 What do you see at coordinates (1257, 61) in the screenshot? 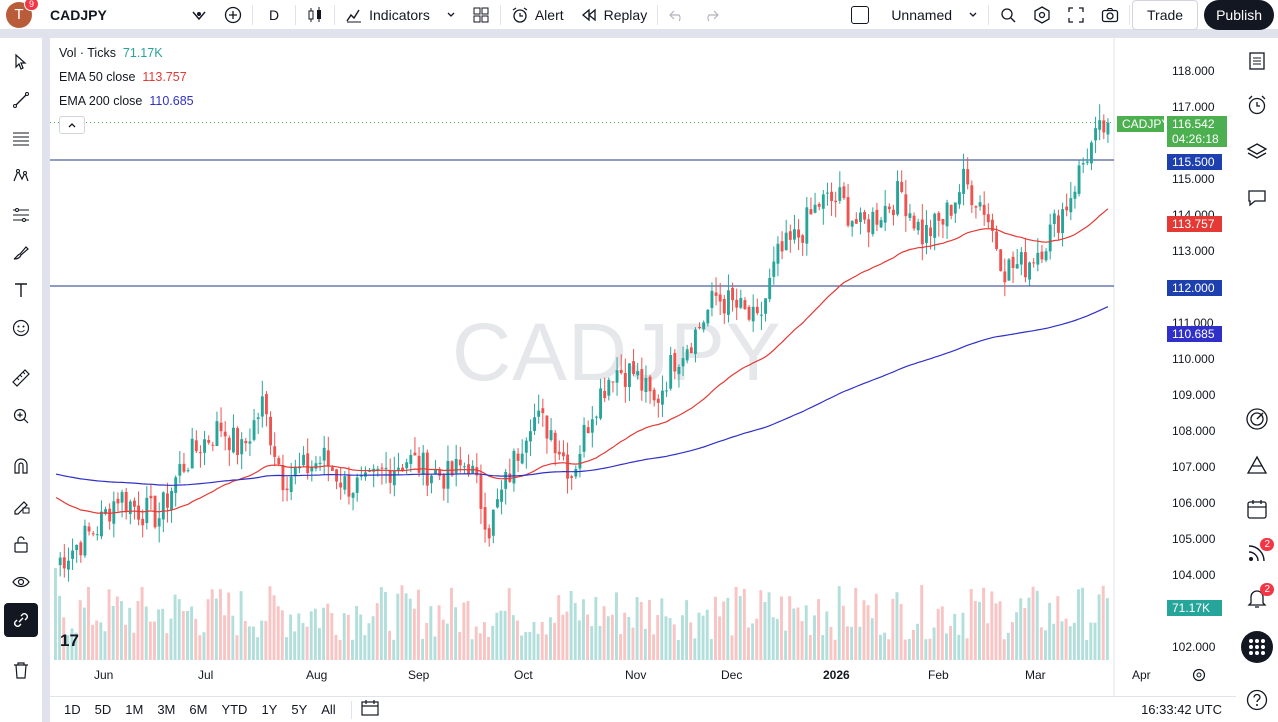
I see `watchlist-icon` at bounding box center [1257, 61].